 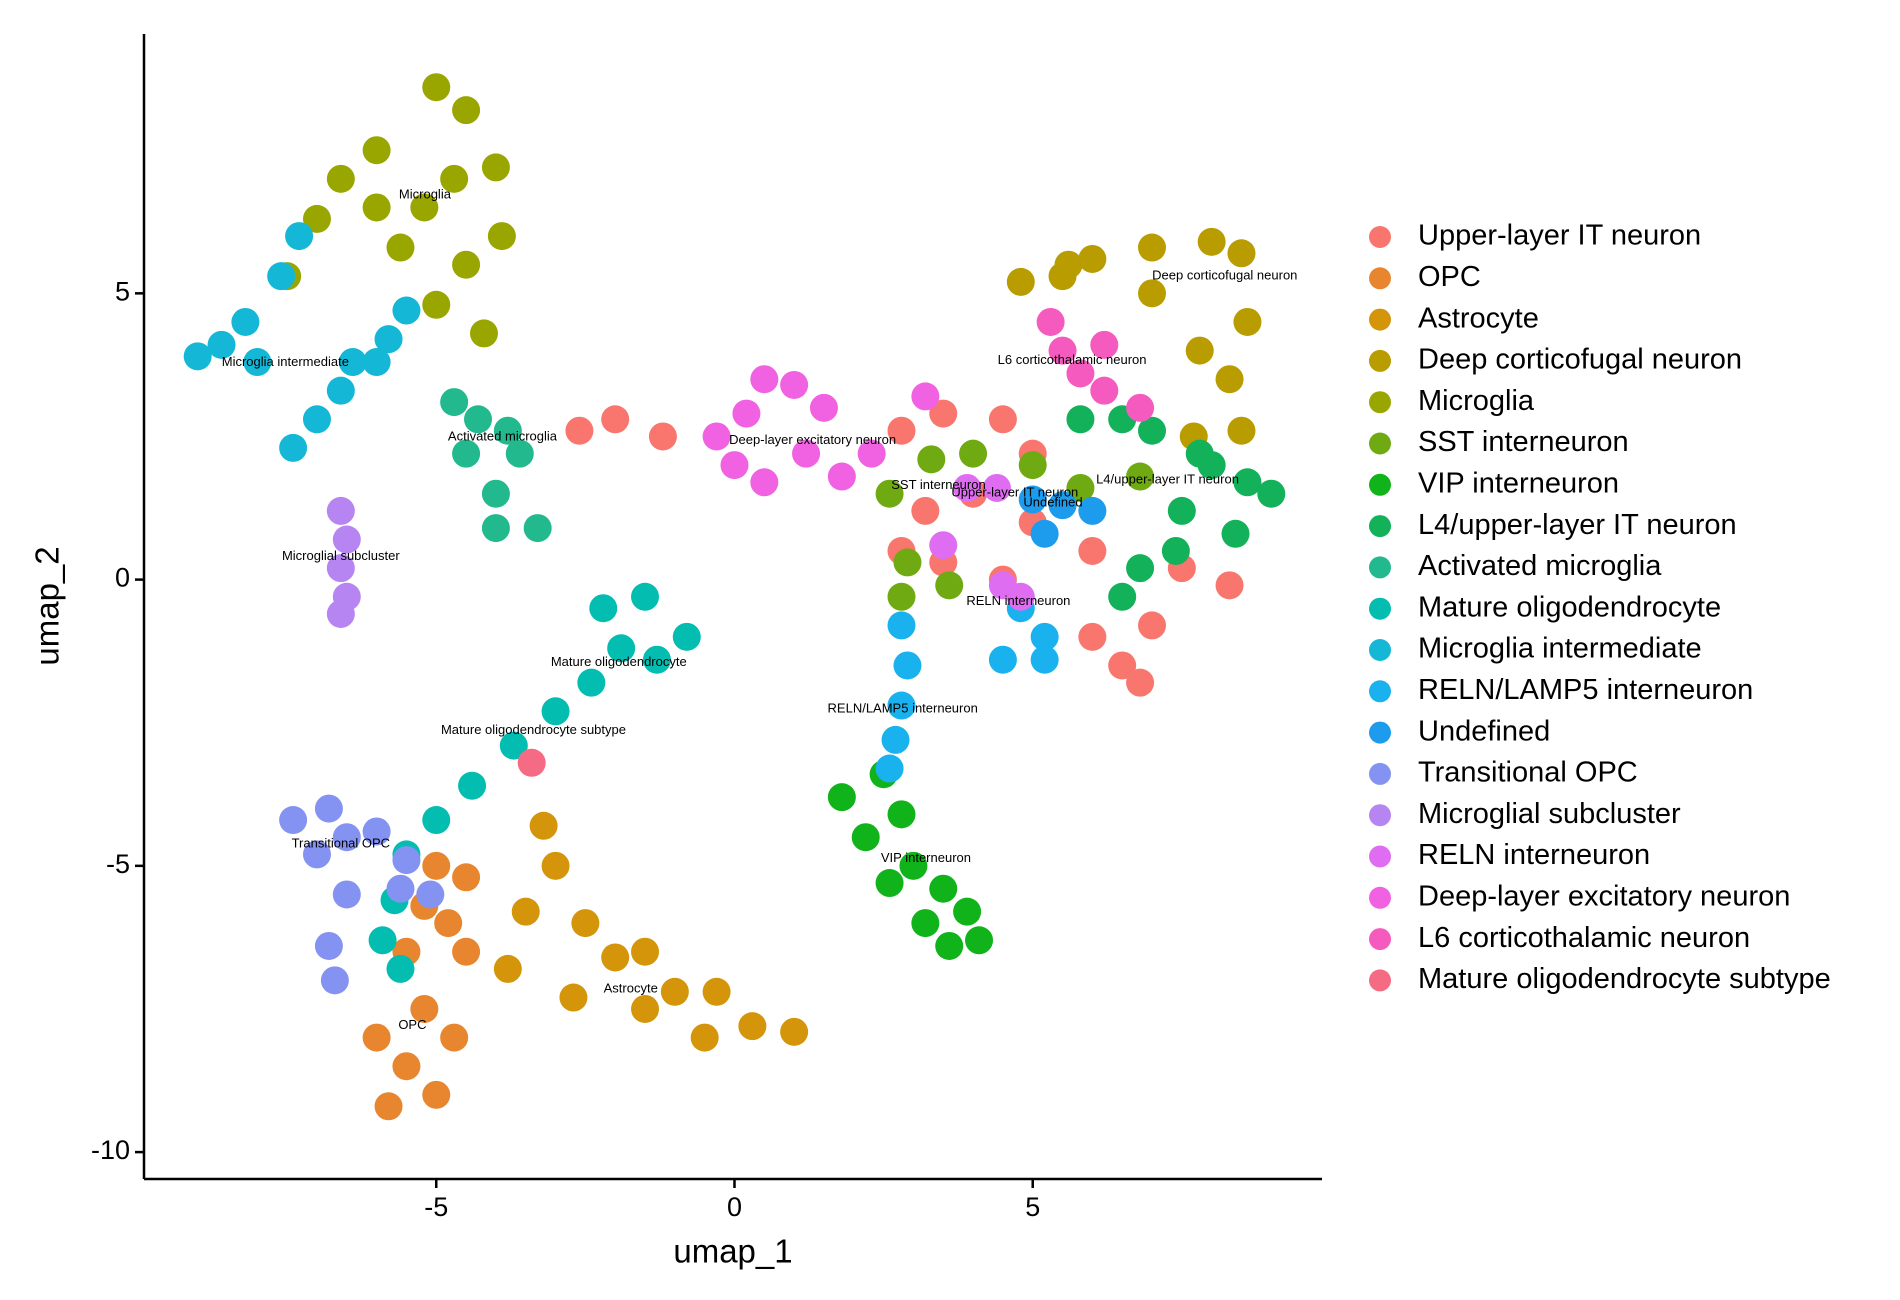 I want to click on legend-label: RELN/LAMP5 interneuron, so click(x=1585, y=690).